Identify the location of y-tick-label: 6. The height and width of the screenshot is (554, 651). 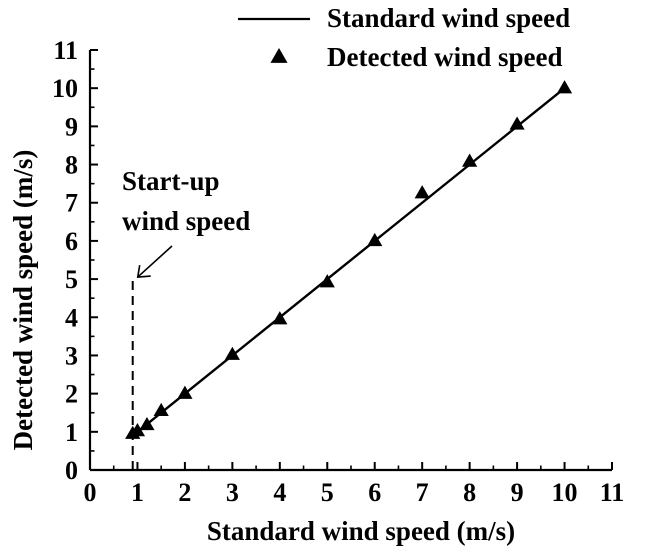
(71, 241).